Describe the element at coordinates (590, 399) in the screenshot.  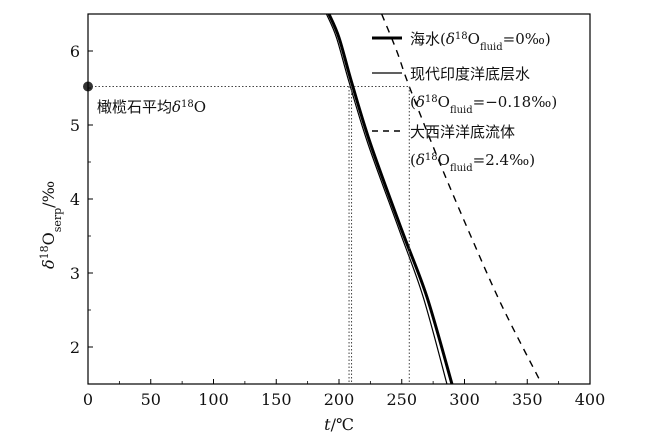
I see `x-tick-label: 400` at that location.